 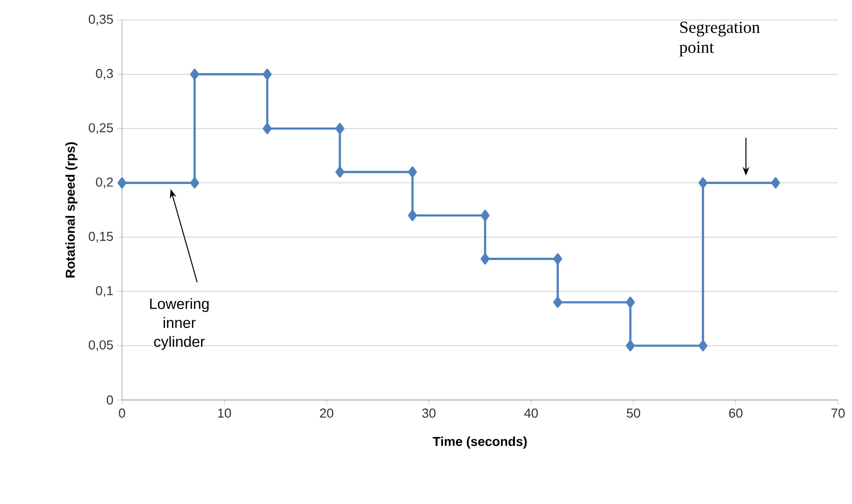 What do you see at coordinates (100, 346) in the screenshot?
I see `y-tick-label: 0,05` at bounding box center [100, 346].